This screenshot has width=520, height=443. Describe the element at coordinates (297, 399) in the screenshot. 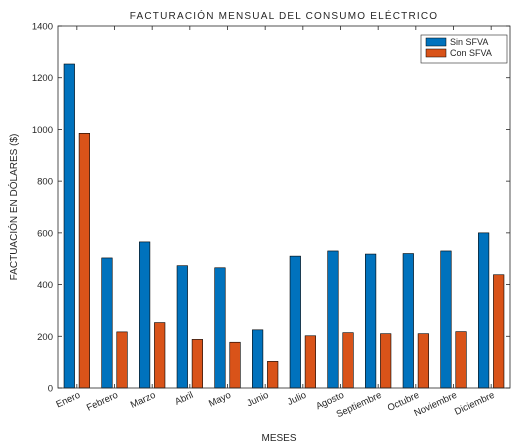

I see `x-tick-label: Julio` at that location.